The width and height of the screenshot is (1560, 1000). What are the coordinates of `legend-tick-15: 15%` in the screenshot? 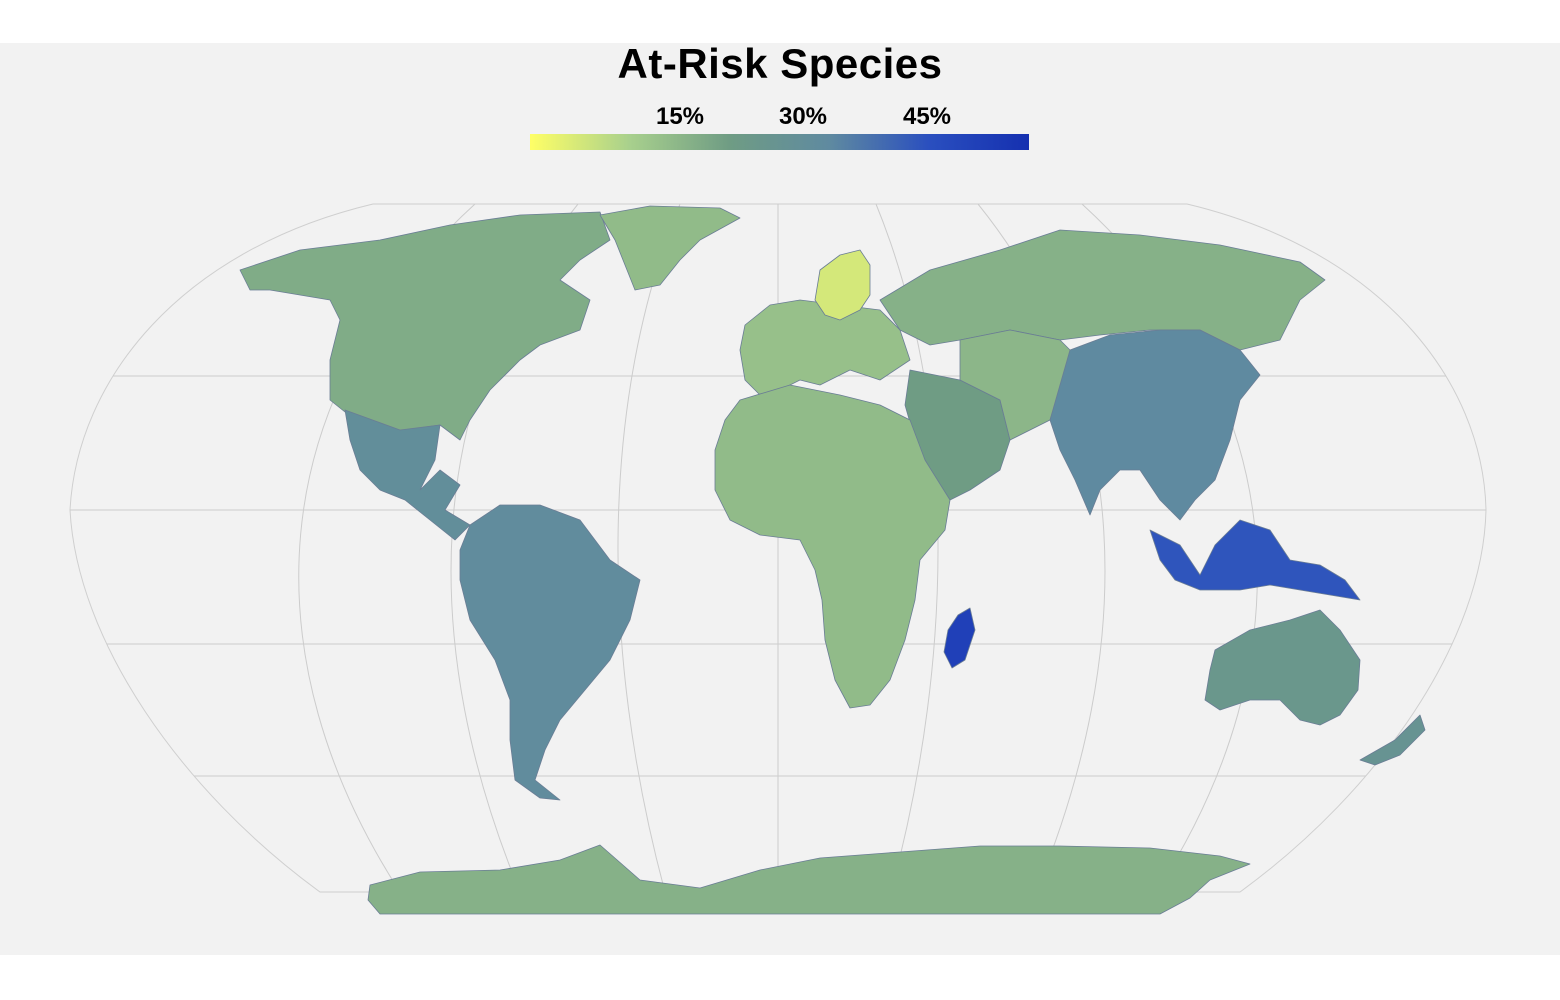 It's located at (680, 116).